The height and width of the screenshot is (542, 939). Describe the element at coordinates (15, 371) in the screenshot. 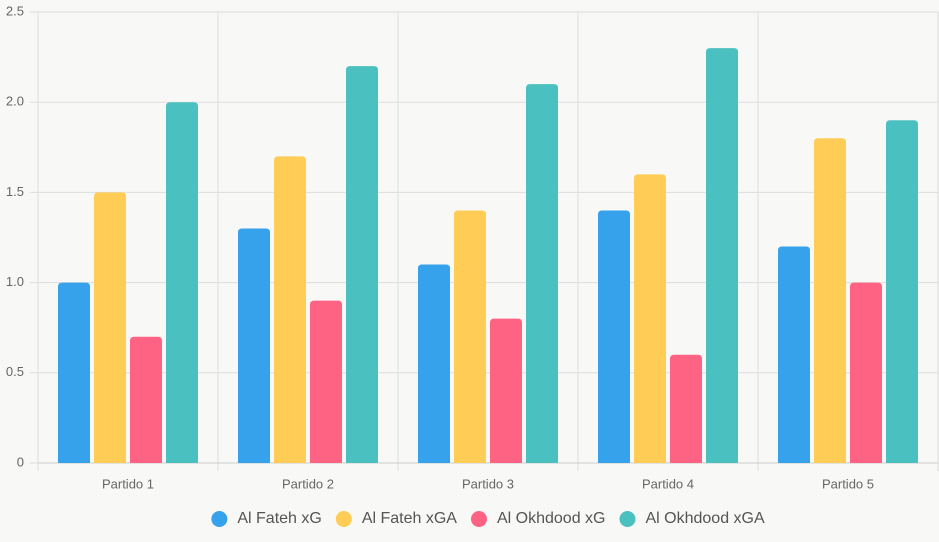

I see `y-tick-label: 0.5` at that location.